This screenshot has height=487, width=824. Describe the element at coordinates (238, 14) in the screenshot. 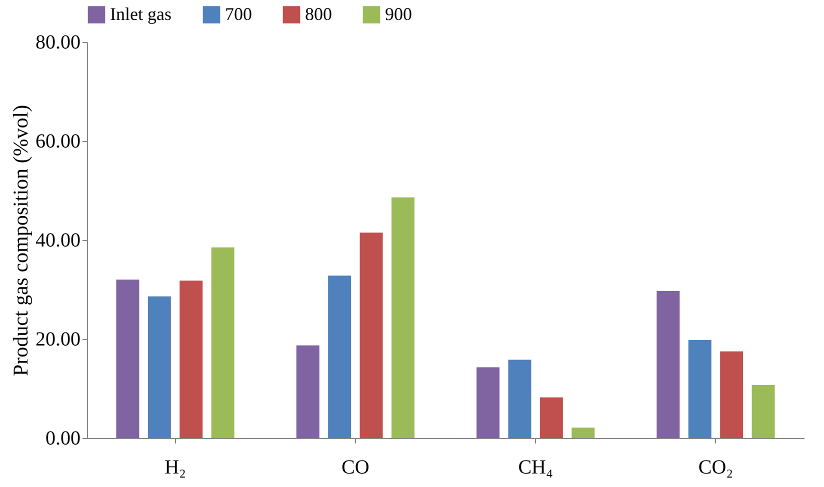

I see `legend-label: 700` at that location.